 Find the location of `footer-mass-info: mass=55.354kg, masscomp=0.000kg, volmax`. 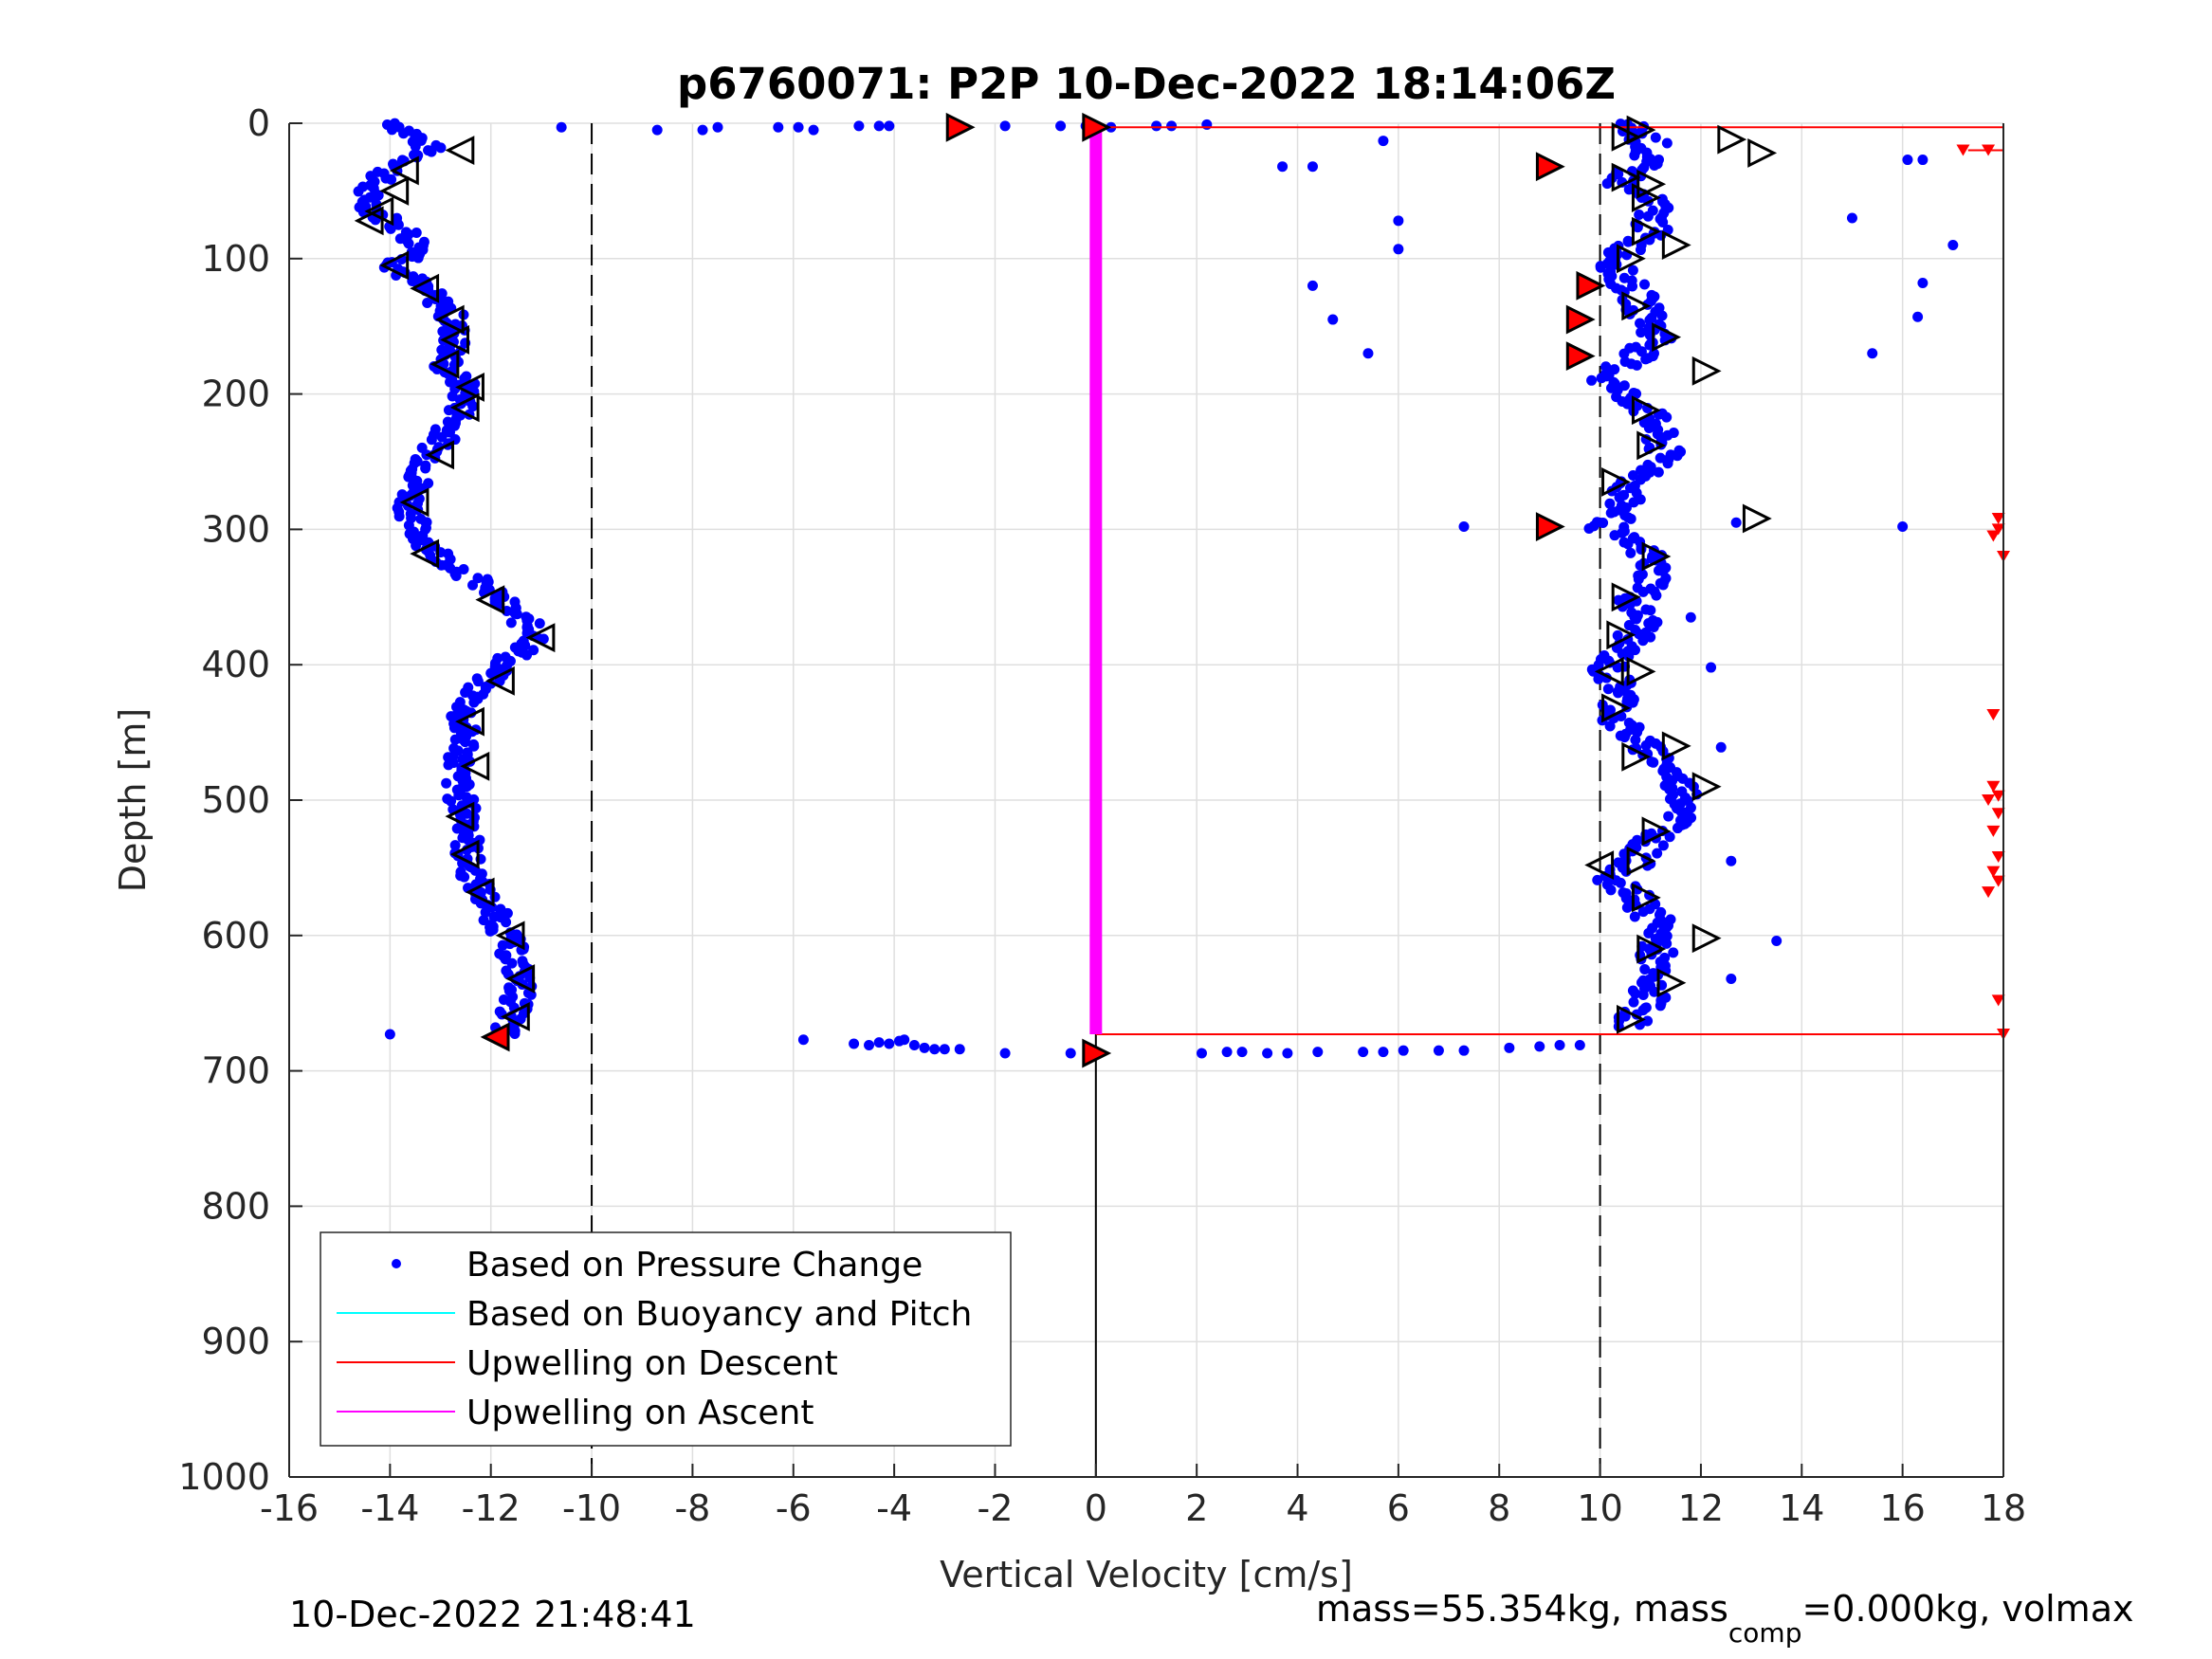

footer-mass-info: mass=55.354kg, masscomp=0.000kg, volmax is located at coordinates (1724, 1618).